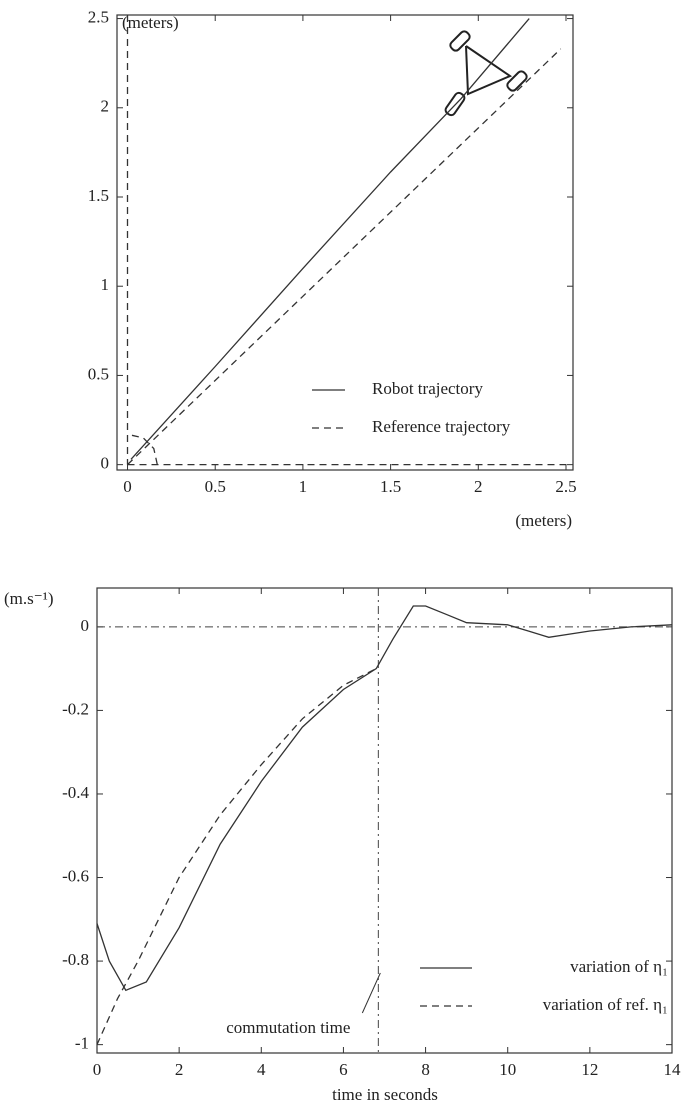 This screenshot has height=1107, width=688. I want to click on y-tick-label: 2.5, so click(98, 16).